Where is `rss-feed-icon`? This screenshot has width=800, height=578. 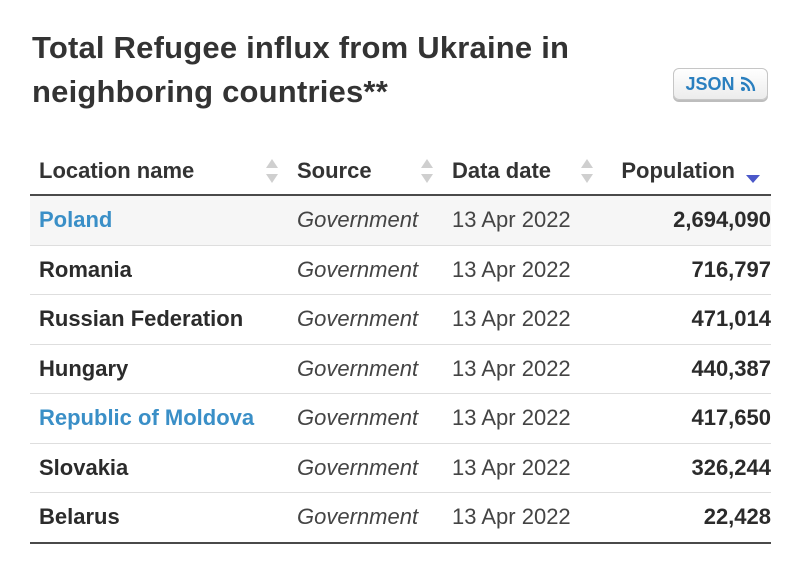 rss-feed-icon is located at coordinates (747, 84).